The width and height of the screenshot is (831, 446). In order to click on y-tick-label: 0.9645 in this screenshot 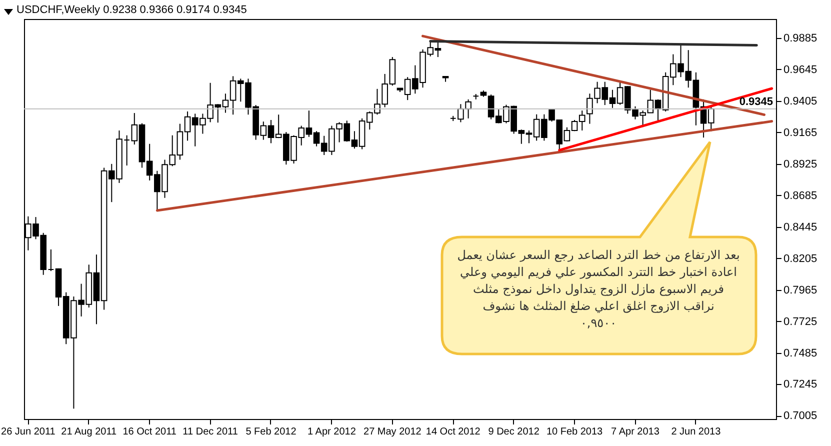, I will do `click(801, 70)`.